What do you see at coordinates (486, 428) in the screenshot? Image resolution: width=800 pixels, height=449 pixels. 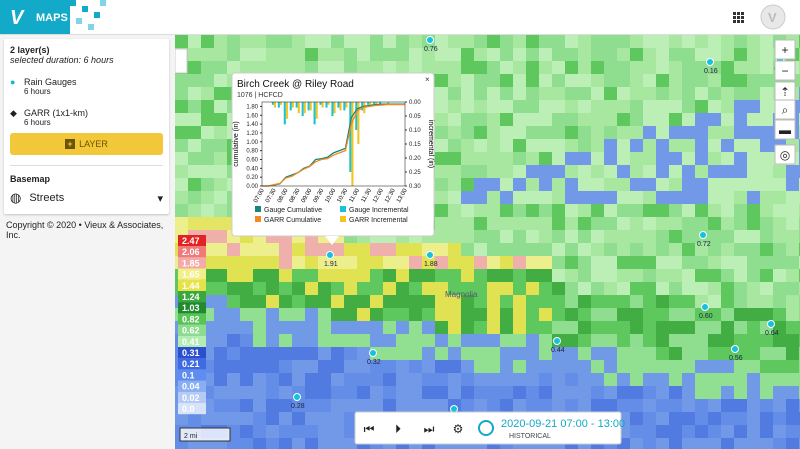 I see `clock-icon` at bounding box center [486, 428].